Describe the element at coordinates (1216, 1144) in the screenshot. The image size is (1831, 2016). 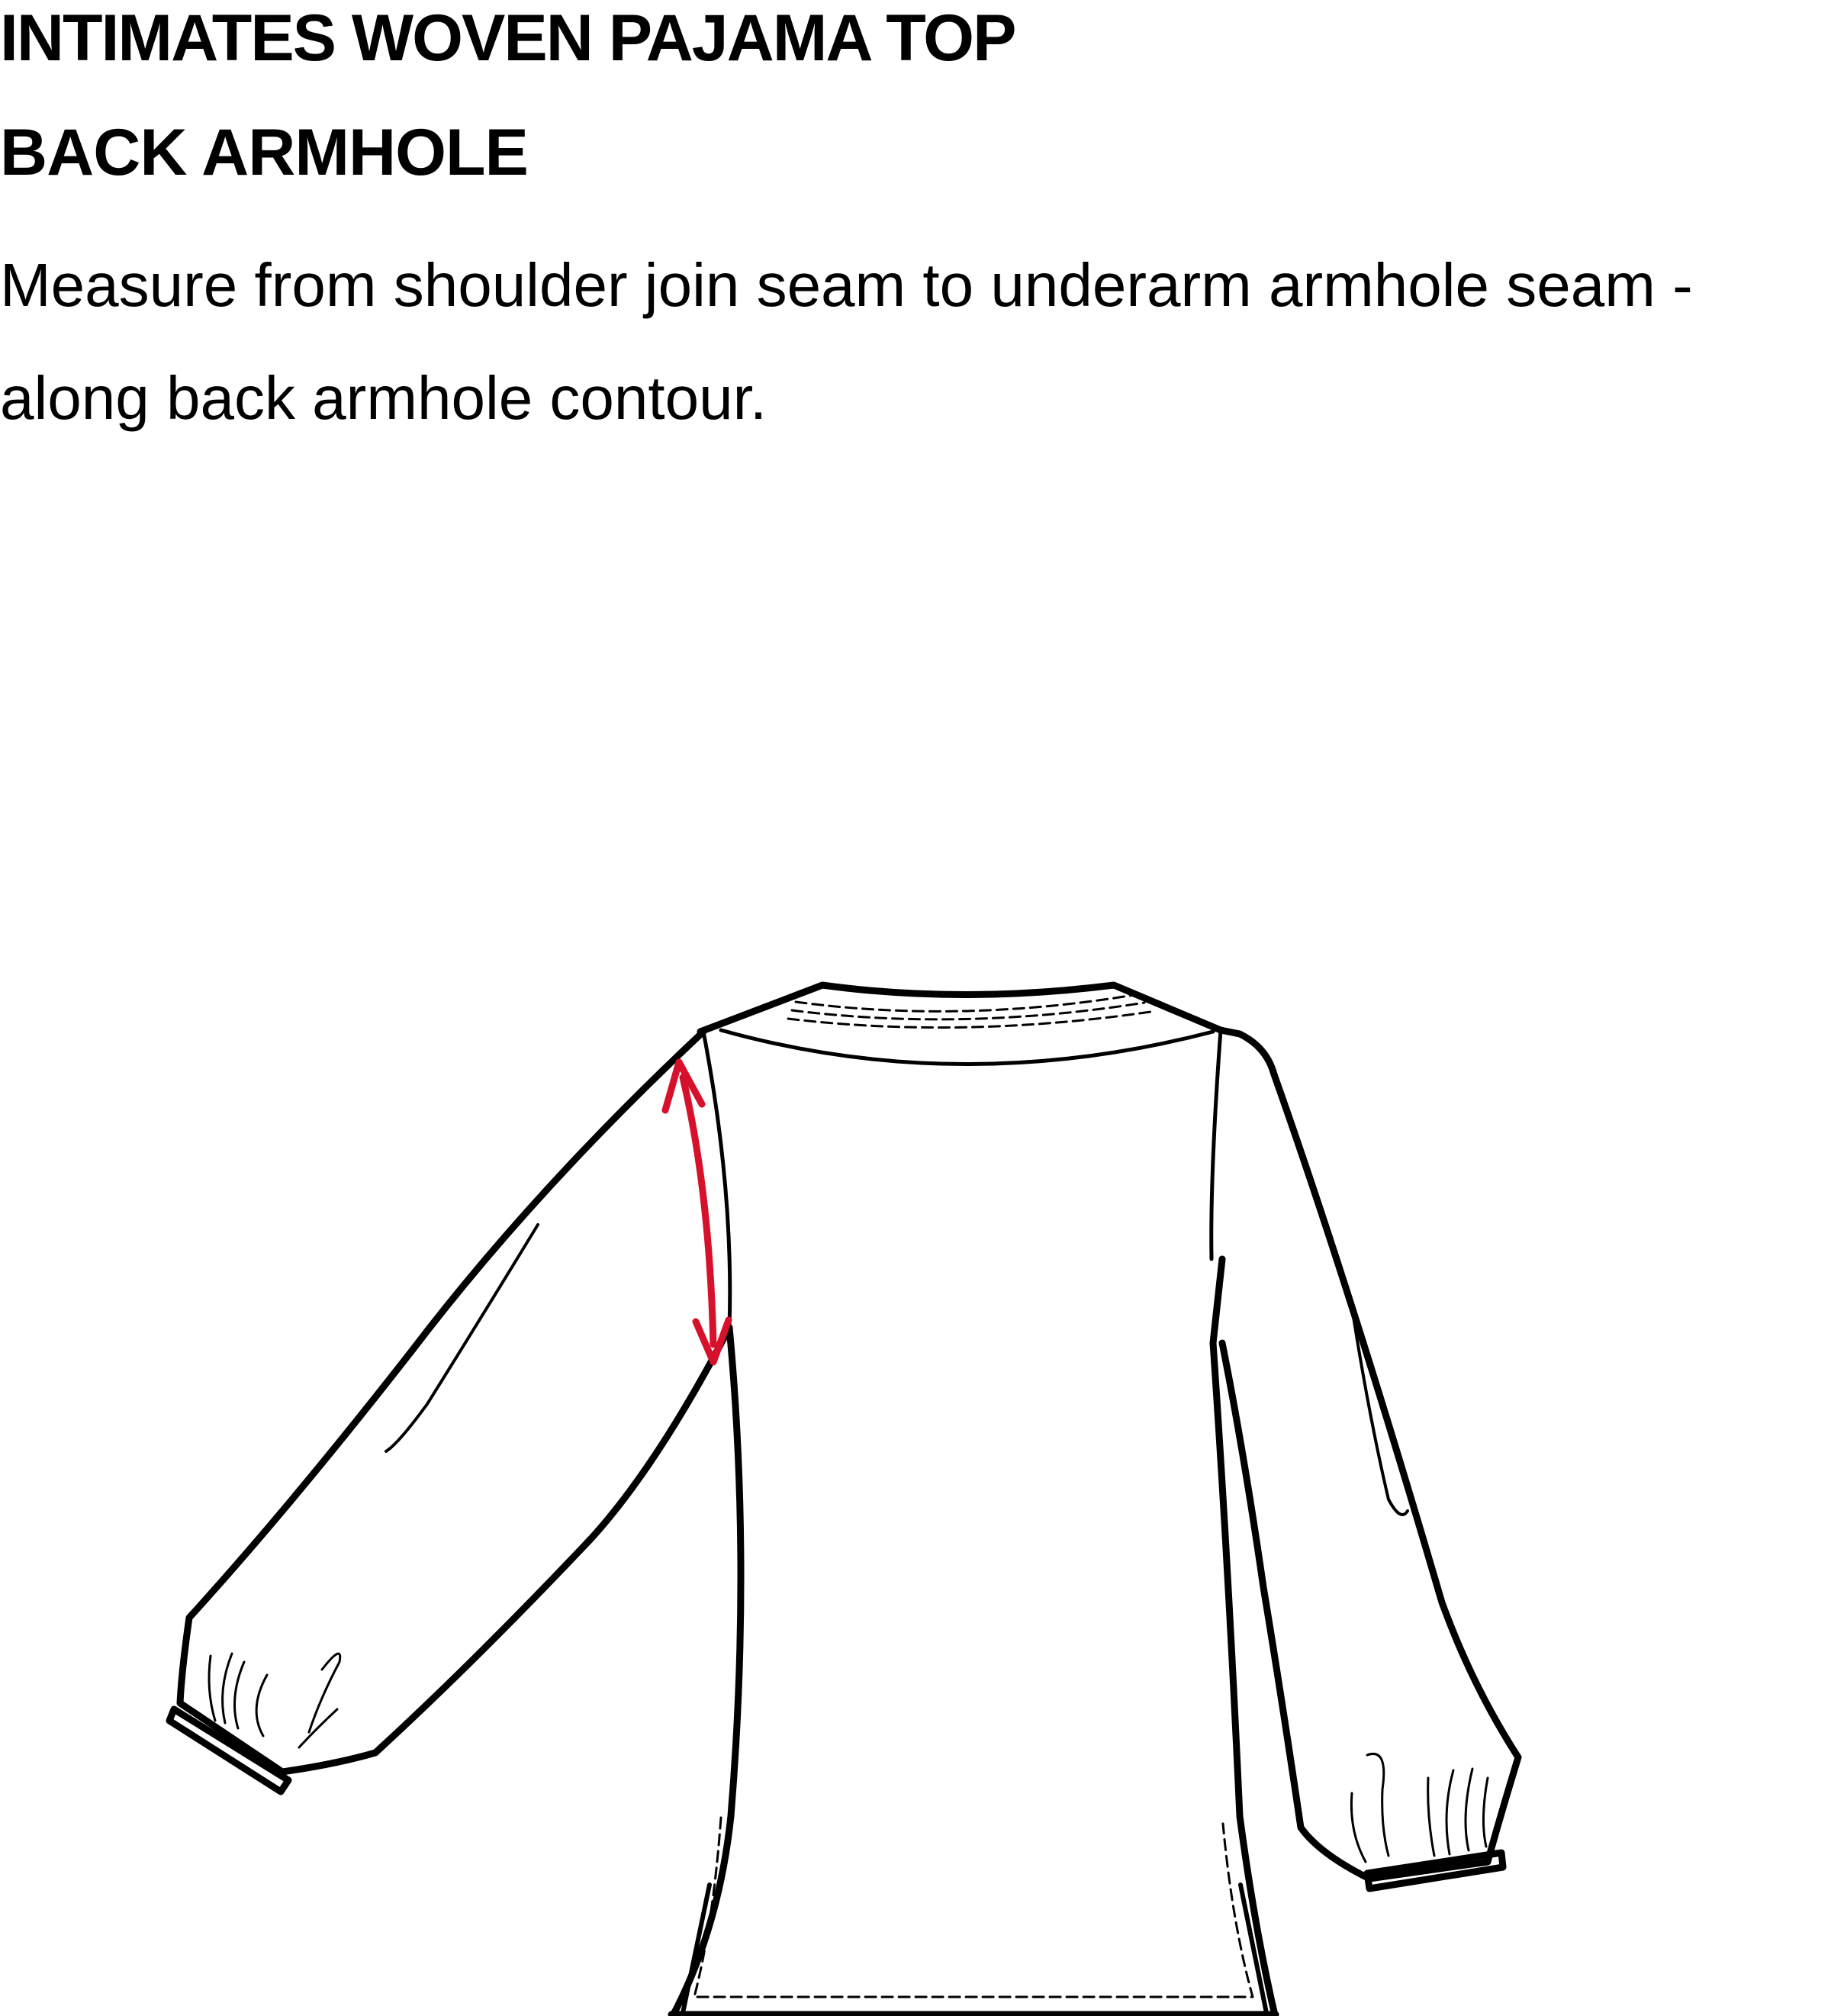
I see `right-armhole-seam` at that location.